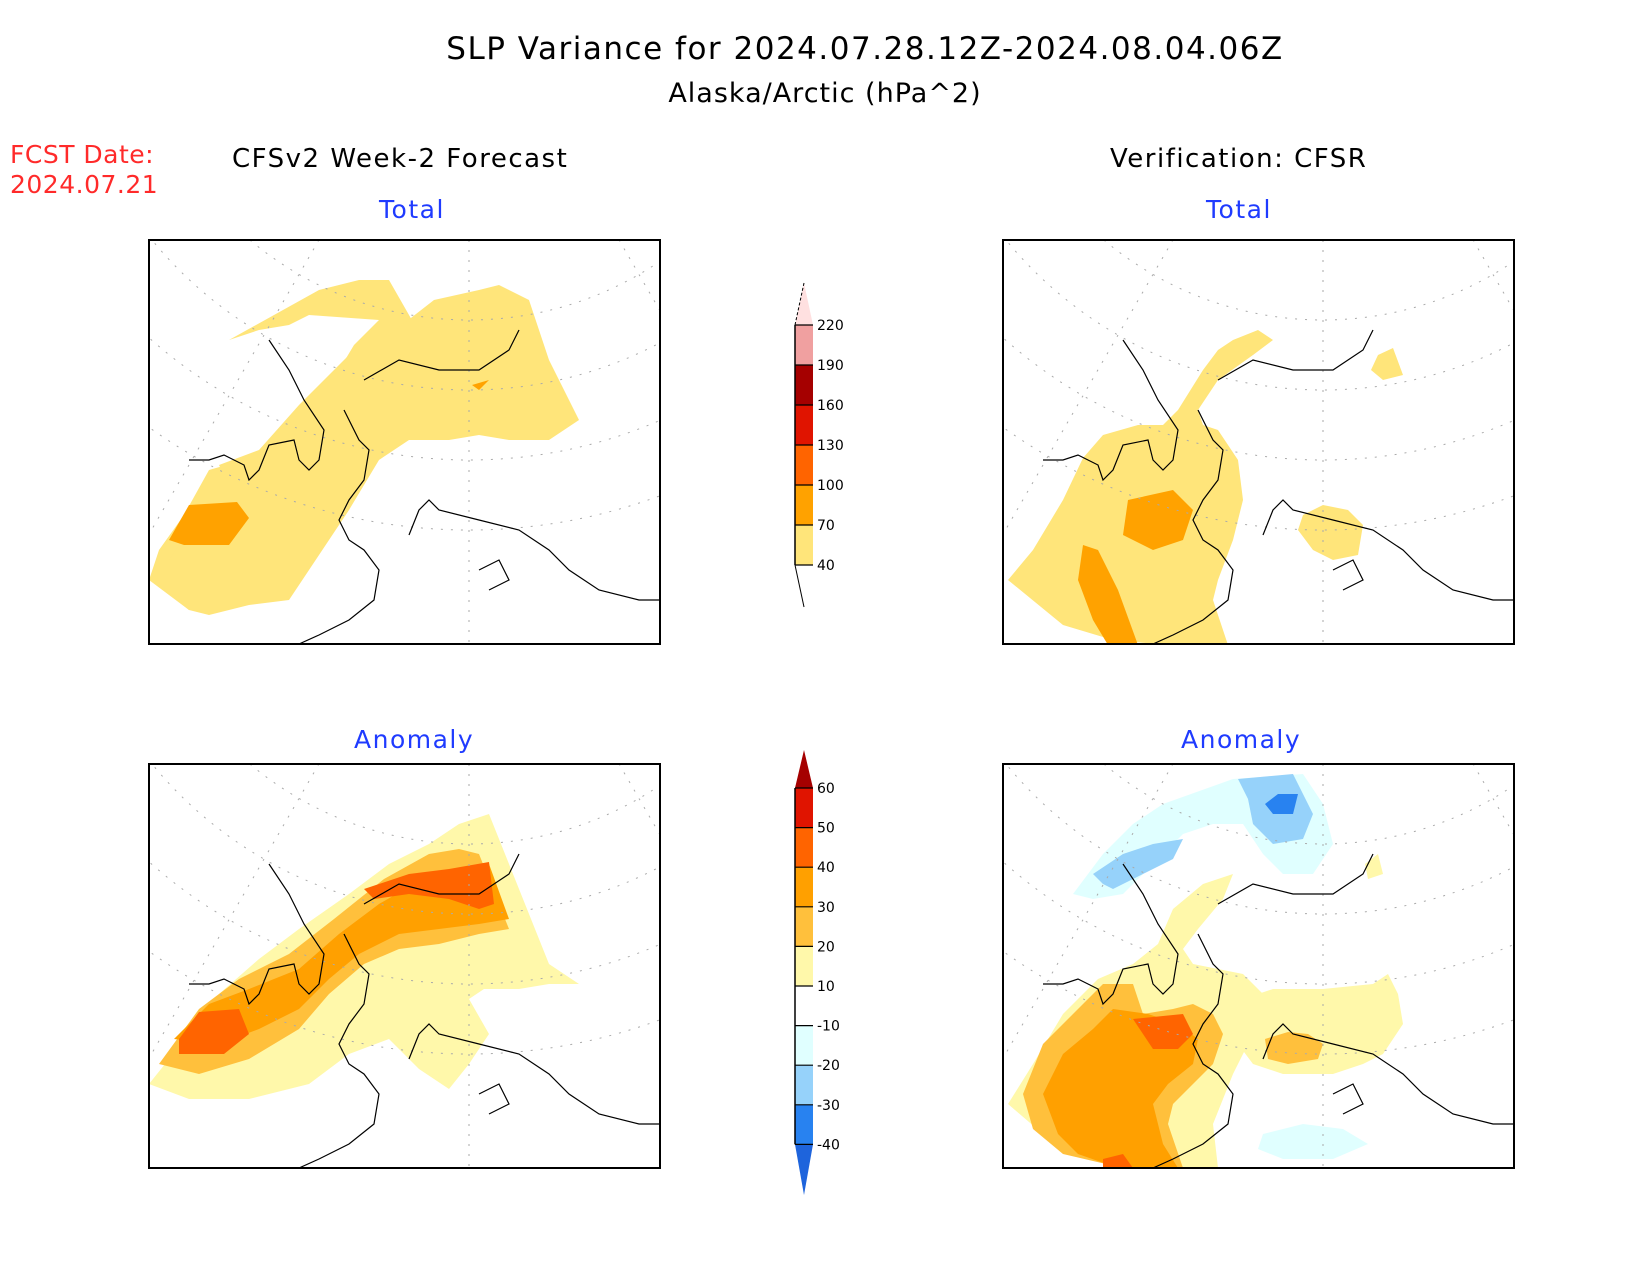 The image size is (1650, 1275). I want to click on colorbar-tick-label: 220, so click(830, 326).